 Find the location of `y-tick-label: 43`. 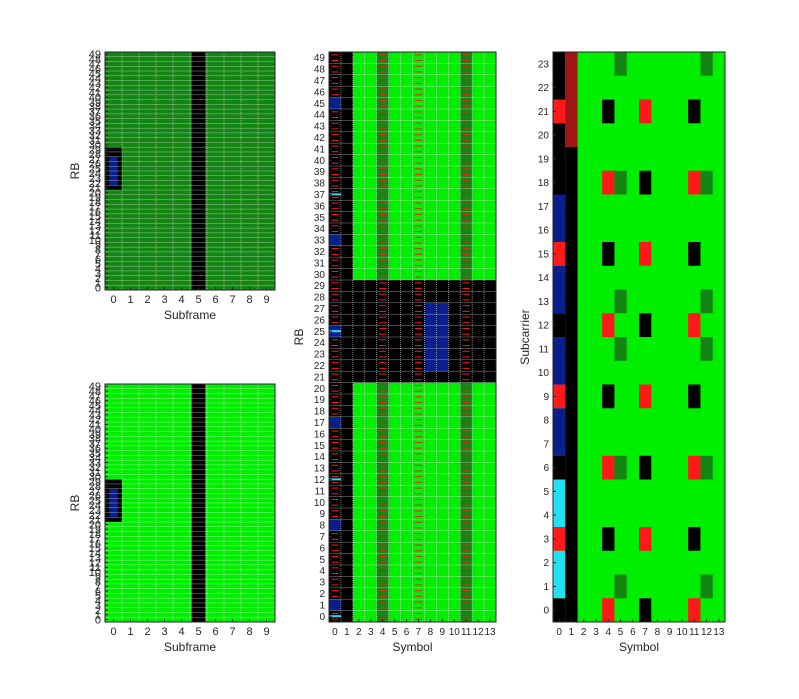

y-tick-label: 43 is located at coordinates (95, 416).